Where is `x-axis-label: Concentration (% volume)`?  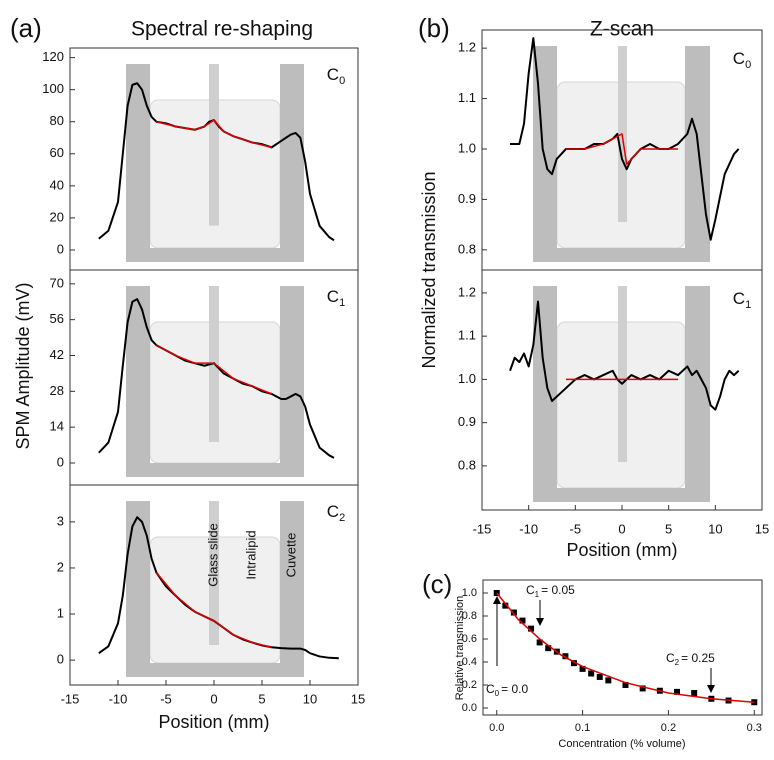
x-axis-label: Concentration (% volume) is located at coordinates (621, 744).